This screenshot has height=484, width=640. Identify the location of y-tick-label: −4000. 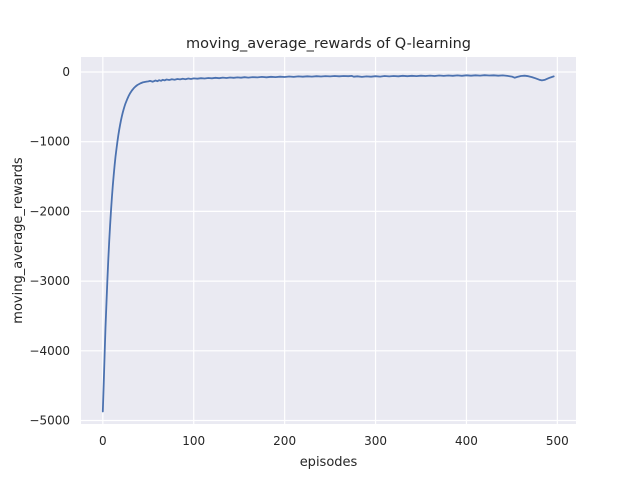
(49, 351).